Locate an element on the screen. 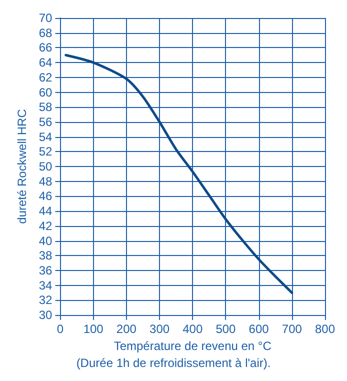 This screenshot has width=347, height=381. y-tick-label: 70 is located at coordinates (45, 18).